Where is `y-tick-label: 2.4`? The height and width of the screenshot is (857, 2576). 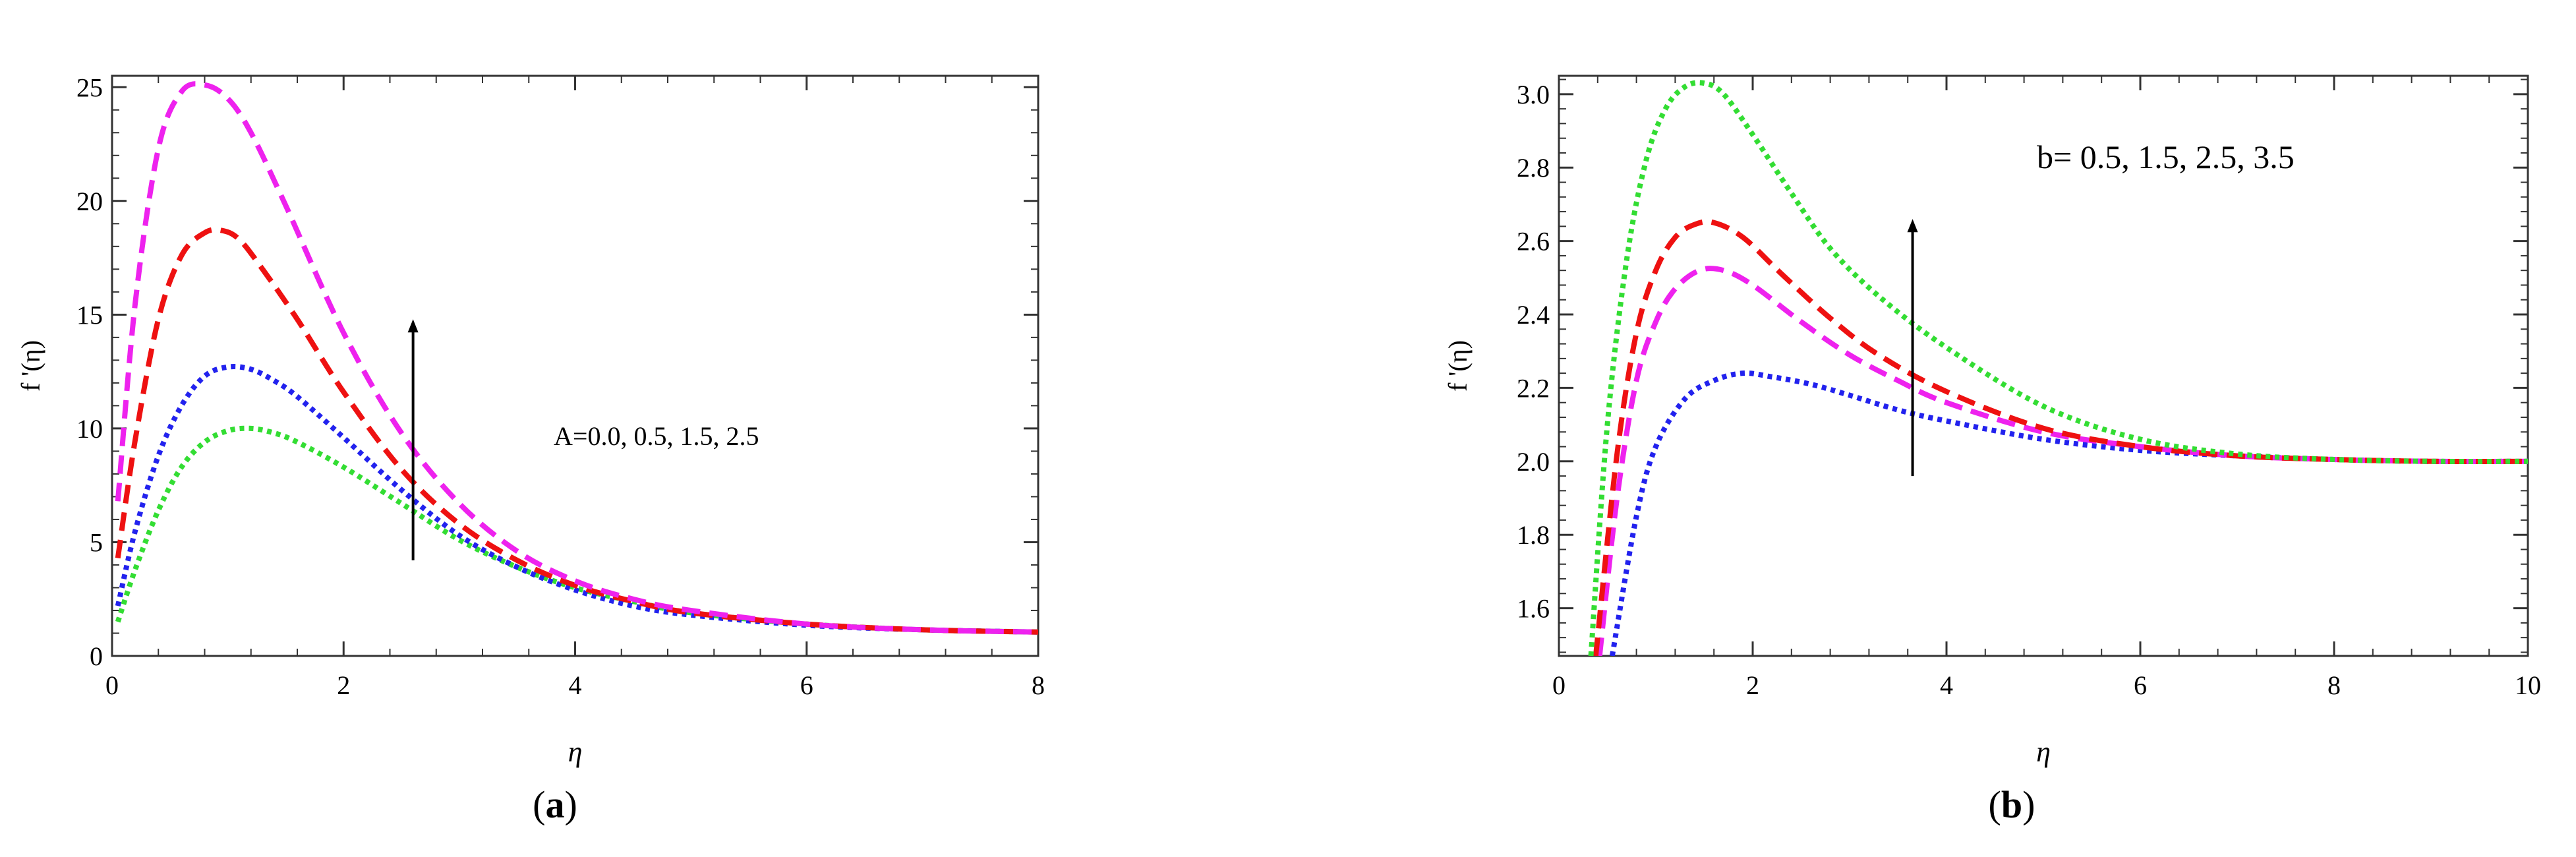
y-tick-label: 2.4 is located at coordinates (1533, 315).